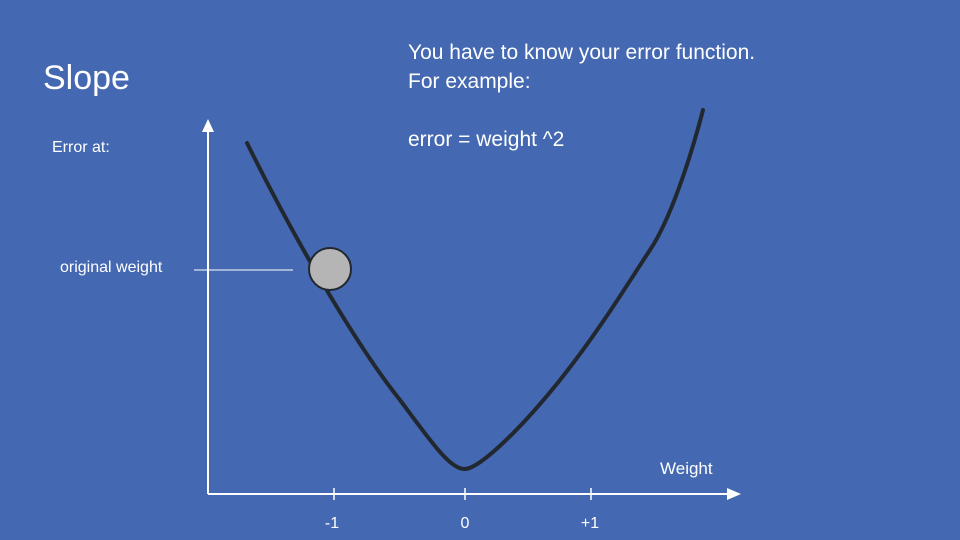 This screenshot has width=960, height=540. Describe the element at coordinates (81, 147) in the screenshot. I see `y-axis-label: Error at:` at that location.